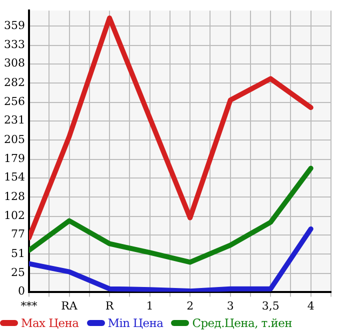 The height and width of the screenshot is (335, 345). I want to click on y-tick-label: 231, so click(14, 120).